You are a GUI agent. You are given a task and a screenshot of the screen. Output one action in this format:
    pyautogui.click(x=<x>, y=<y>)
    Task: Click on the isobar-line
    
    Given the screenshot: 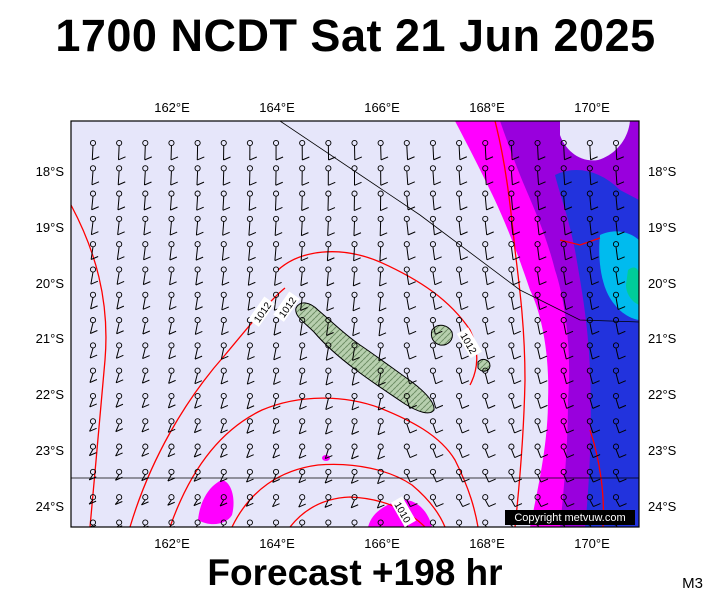 What is the action you would take?
    pyautogui.click(x=338, y=495)
    